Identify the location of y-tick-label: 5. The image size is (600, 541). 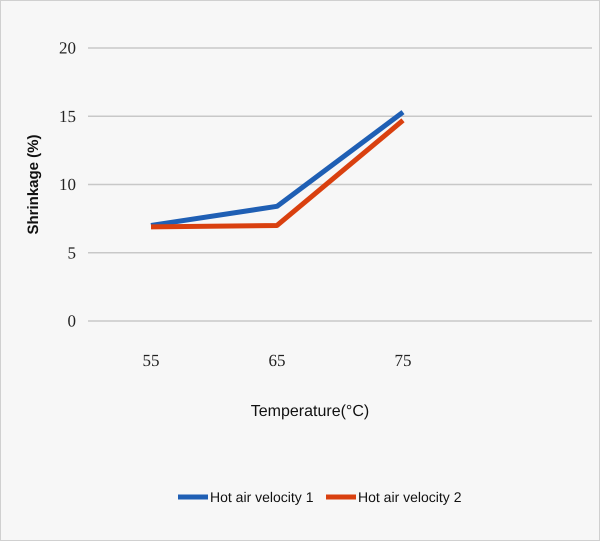
(72, 252).